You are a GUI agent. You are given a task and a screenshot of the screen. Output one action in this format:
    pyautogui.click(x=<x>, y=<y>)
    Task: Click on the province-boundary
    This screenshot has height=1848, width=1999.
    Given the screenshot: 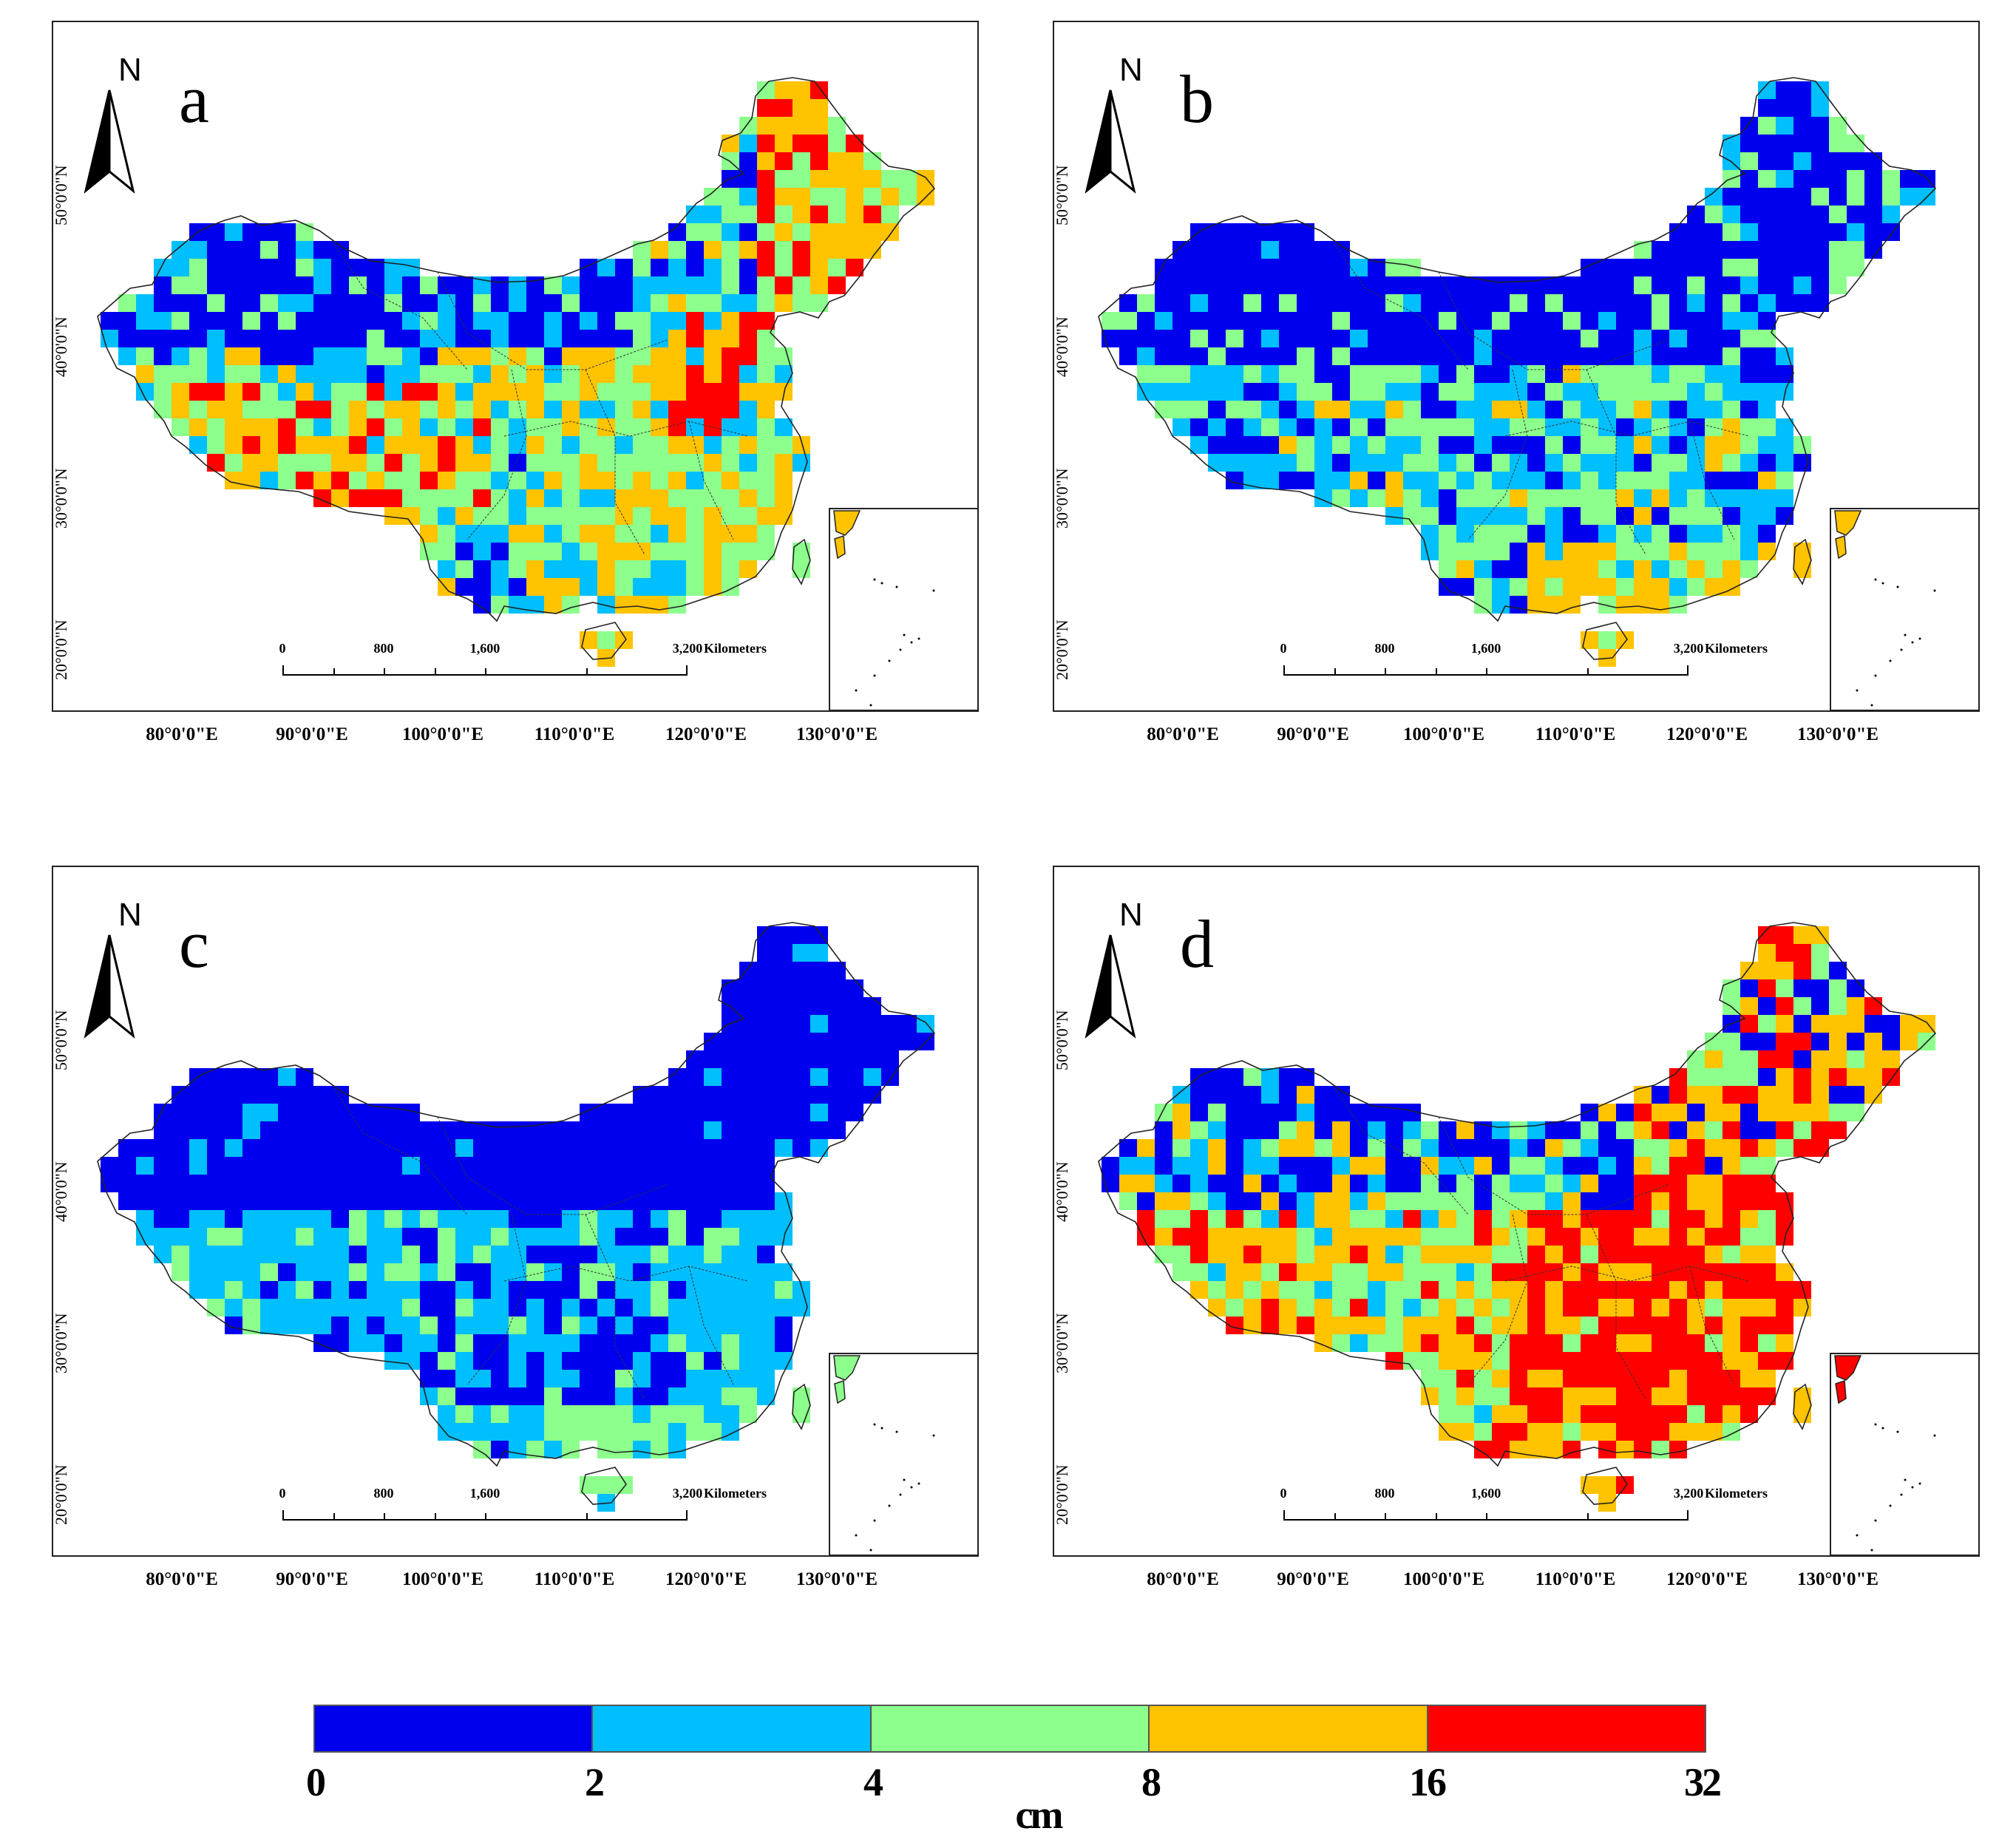 What is the action you would take?
    pyautogui.click(x=400, y=1151)
    